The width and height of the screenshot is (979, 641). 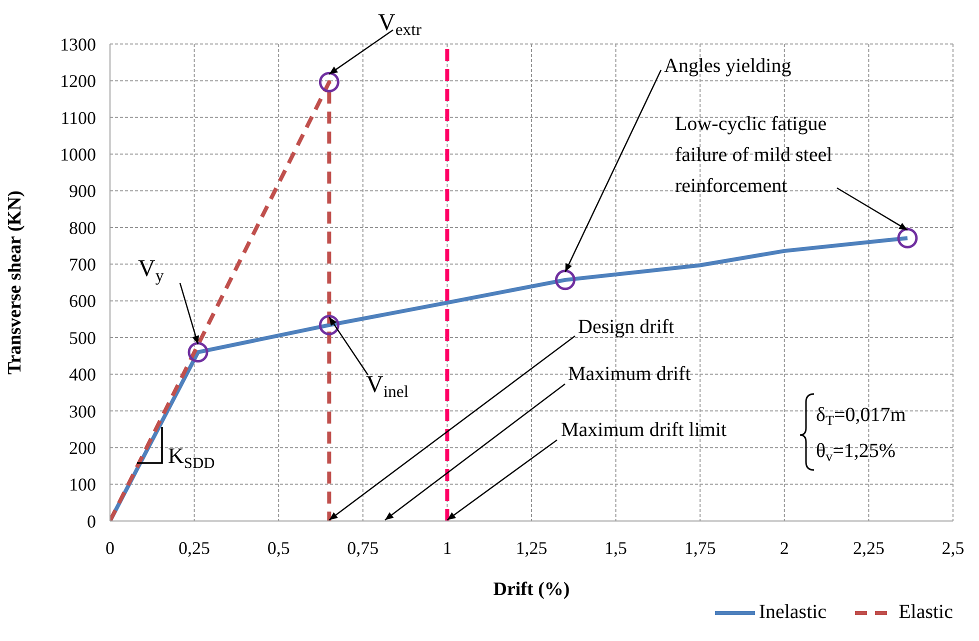 What do you see at coordinates (82, 484) in the screenshot?
I see `y-tick-label: 100` at bounding box center [82, 484].